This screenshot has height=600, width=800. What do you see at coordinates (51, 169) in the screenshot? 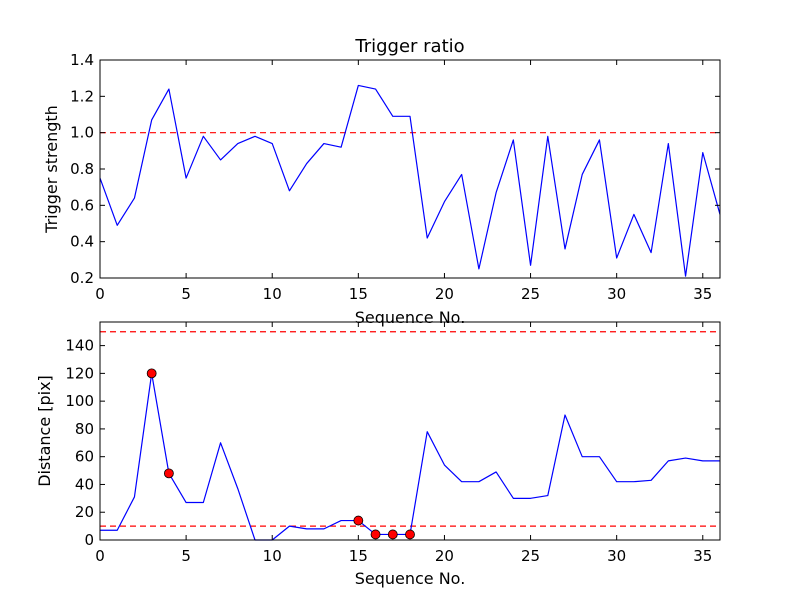
I see `y-axis-label: Trigger strength` at bounding box center [51, 169].